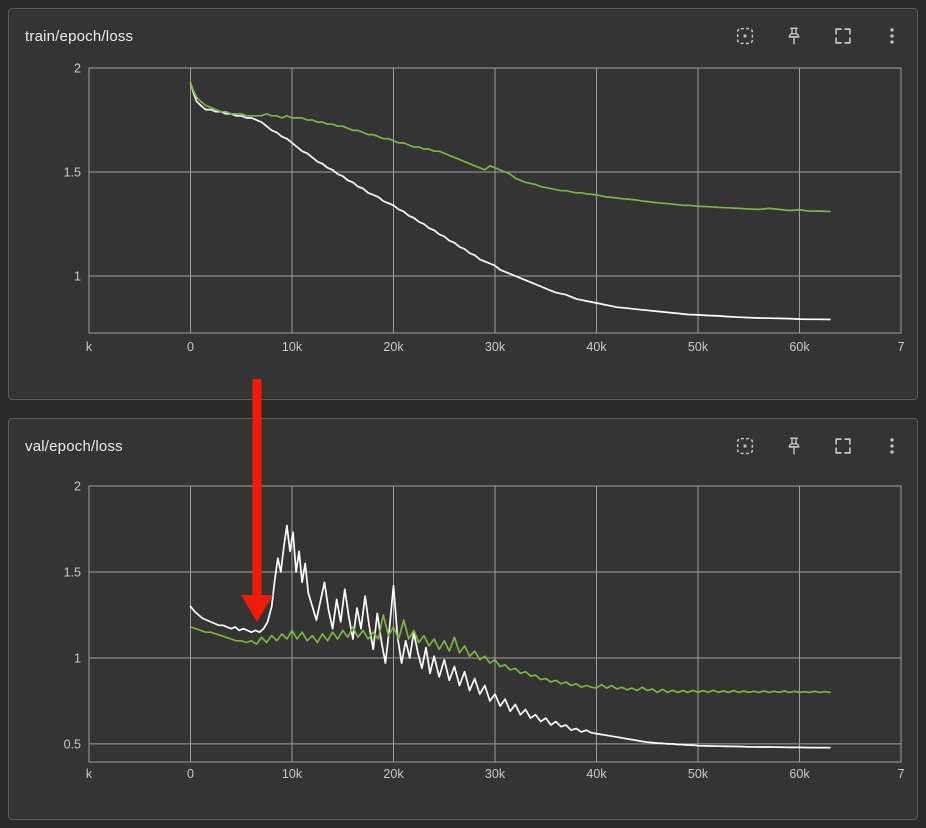 The image size is (926, 828). What do you see at coordinates (463, 36) in the screenshot?
I see `panel-header: train/epoch/loss` at bounding box center [463, 36].